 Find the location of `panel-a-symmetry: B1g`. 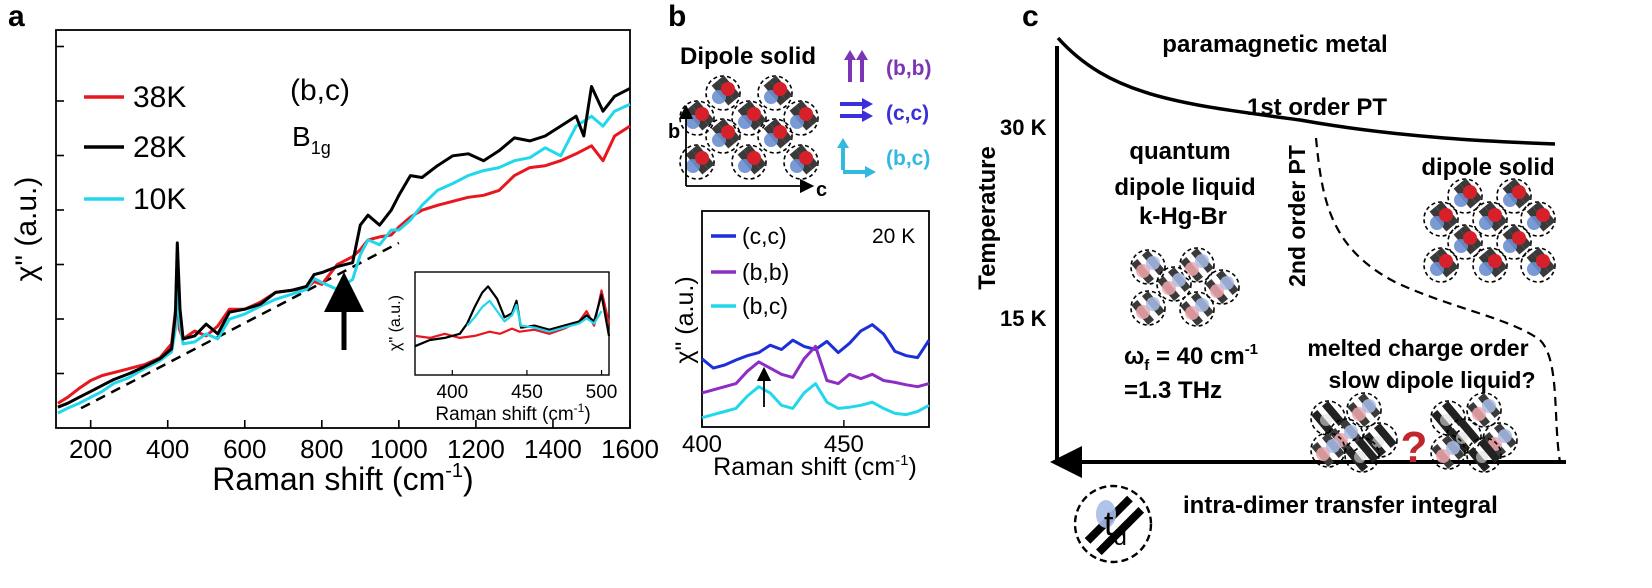

panel-a-symmetry: B1g is located at coordinates (311, 139).